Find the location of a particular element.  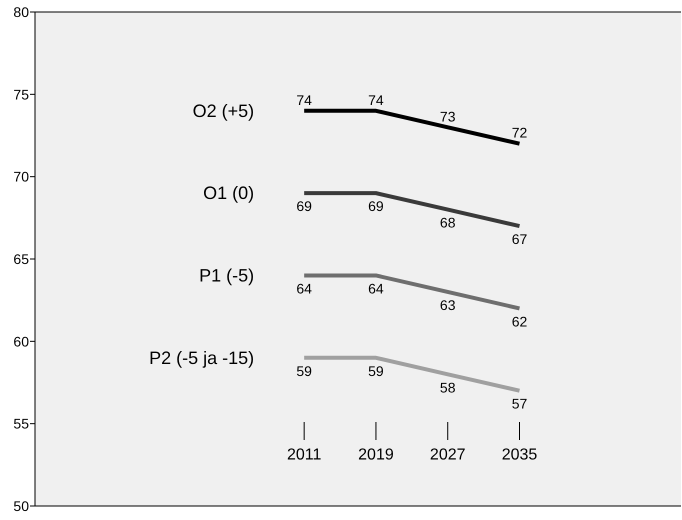

data-label: 63 is located at coordinates (448, 304).